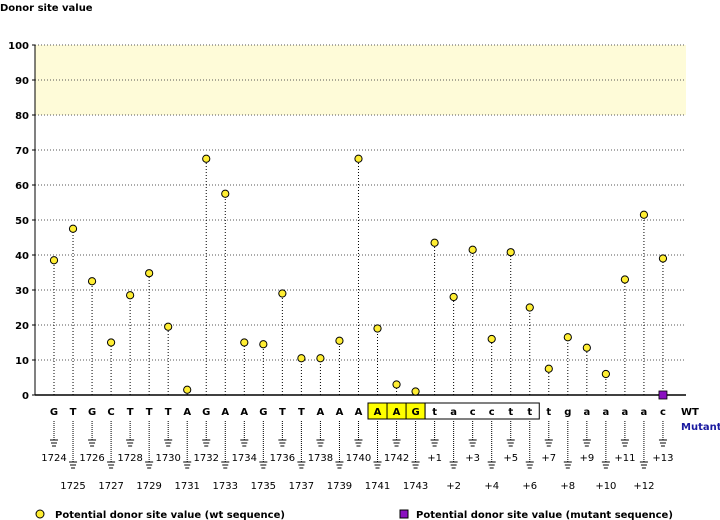 This screenshot has height=520, width=720. I want to click on position-label: 1725, so click(72, 486).